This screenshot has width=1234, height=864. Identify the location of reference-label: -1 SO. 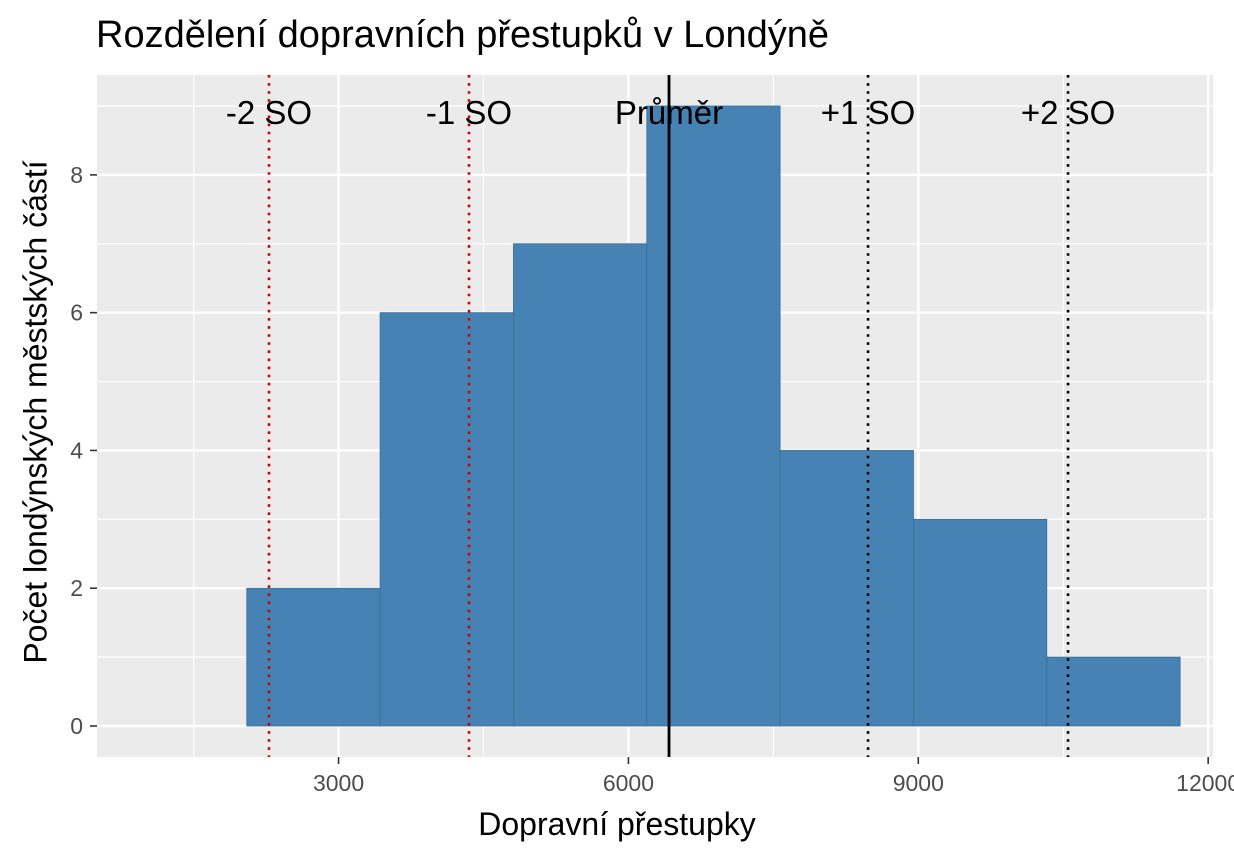
(469, 112).